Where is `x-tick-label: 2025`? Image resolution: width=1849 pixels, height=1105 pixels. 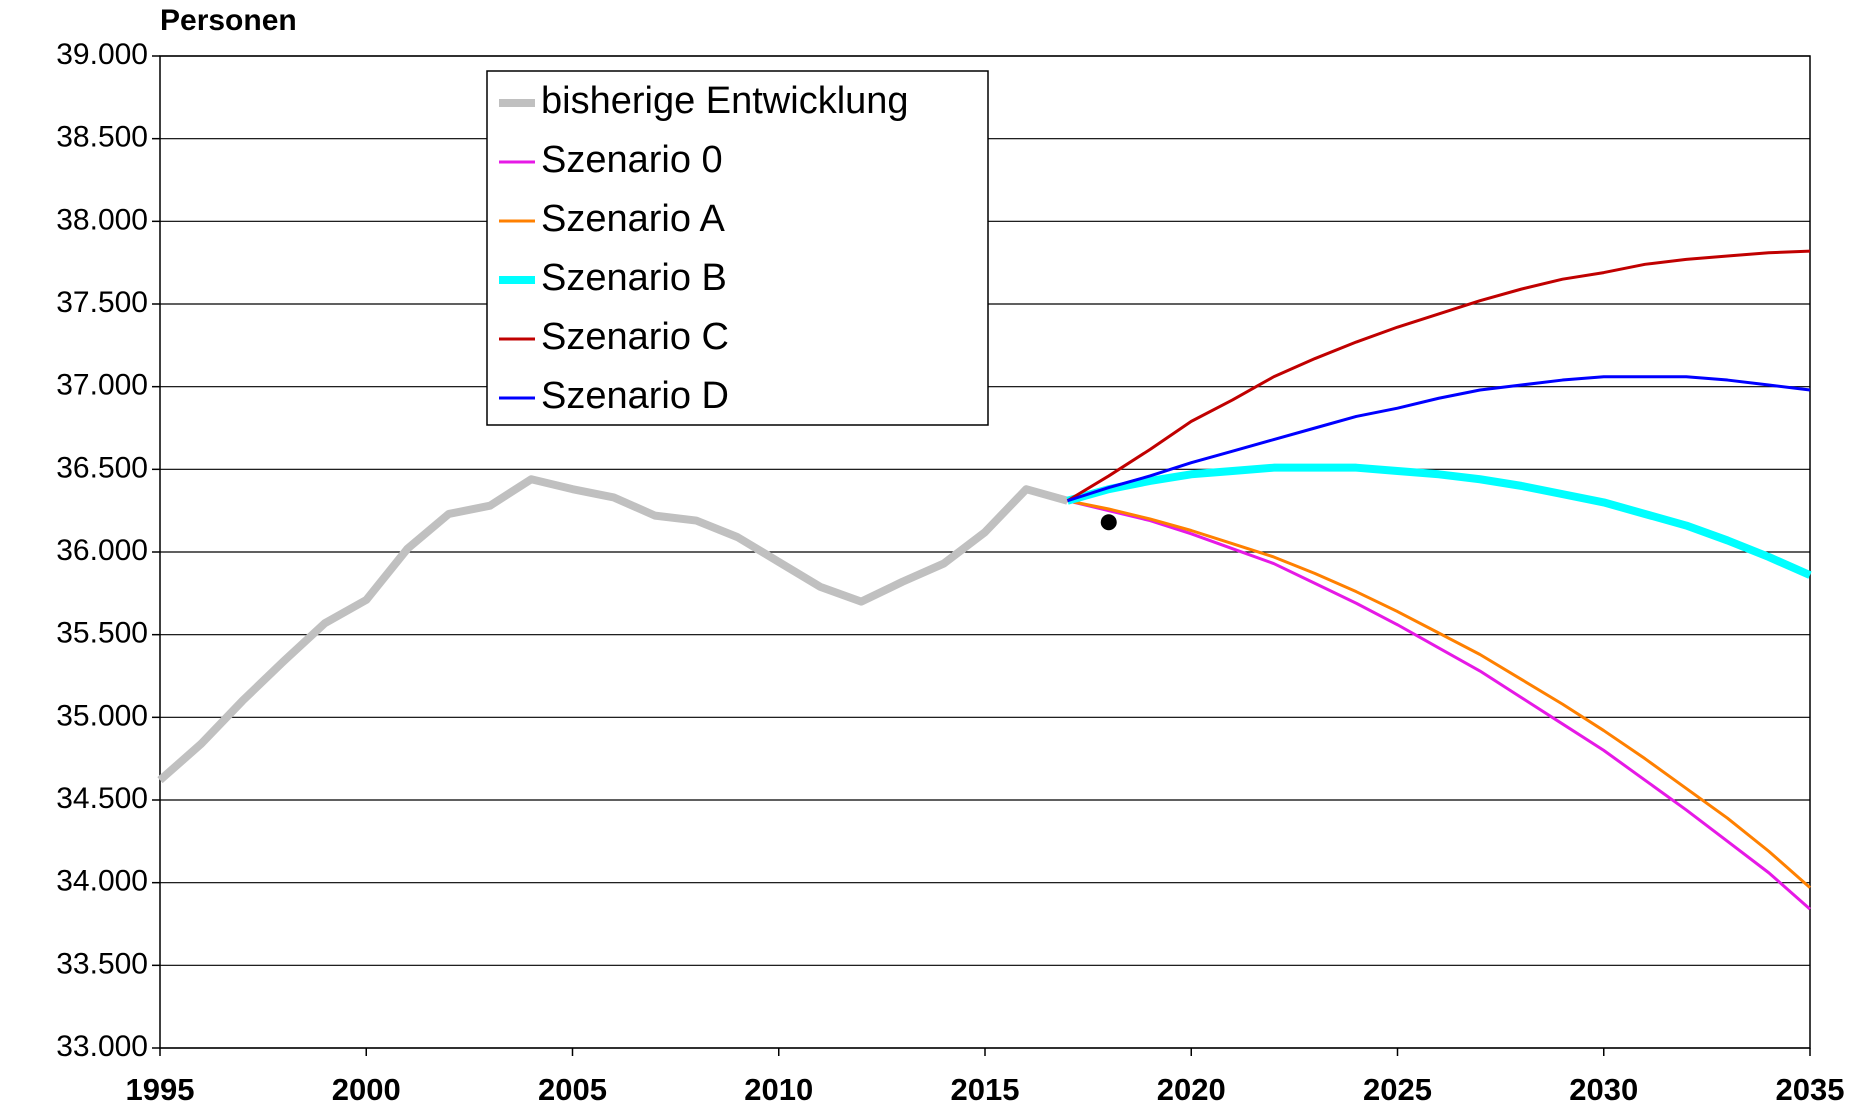
x-tick-label: 2025 is located at coordinates (1397, 1088).